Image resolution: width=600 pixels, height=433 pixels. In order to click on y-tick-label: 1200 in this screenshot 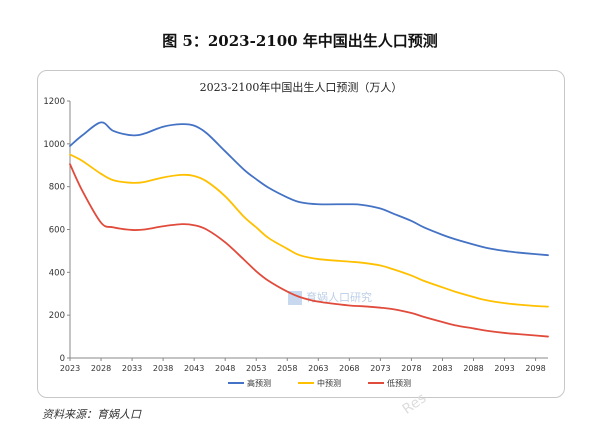, I will do `click(54, 102)`.